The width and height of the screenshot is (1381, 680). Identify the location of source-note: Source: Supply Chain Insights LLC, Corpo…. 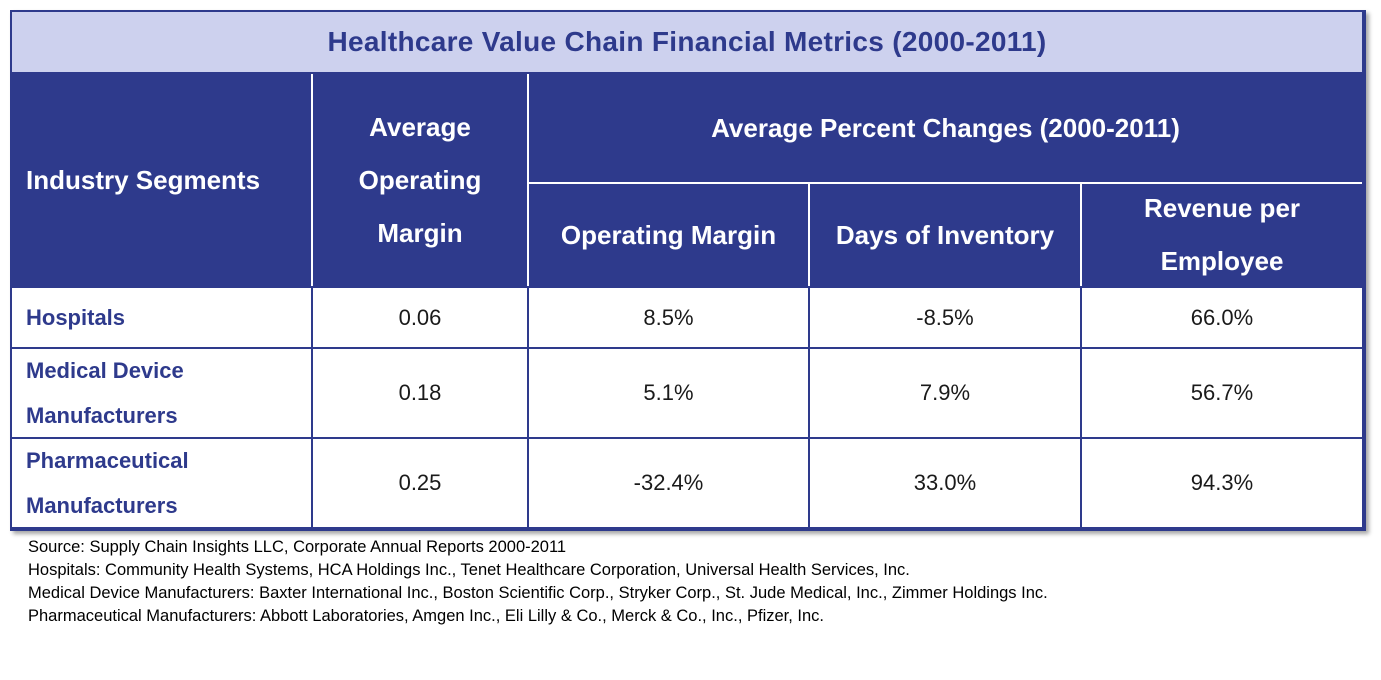
(297, 547).